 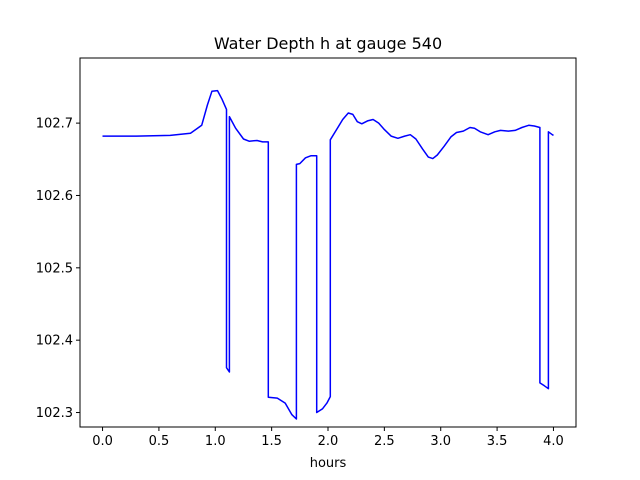 I want to click on chart-title: Water Depth h at gauge 540, so click(x=328, y=43).